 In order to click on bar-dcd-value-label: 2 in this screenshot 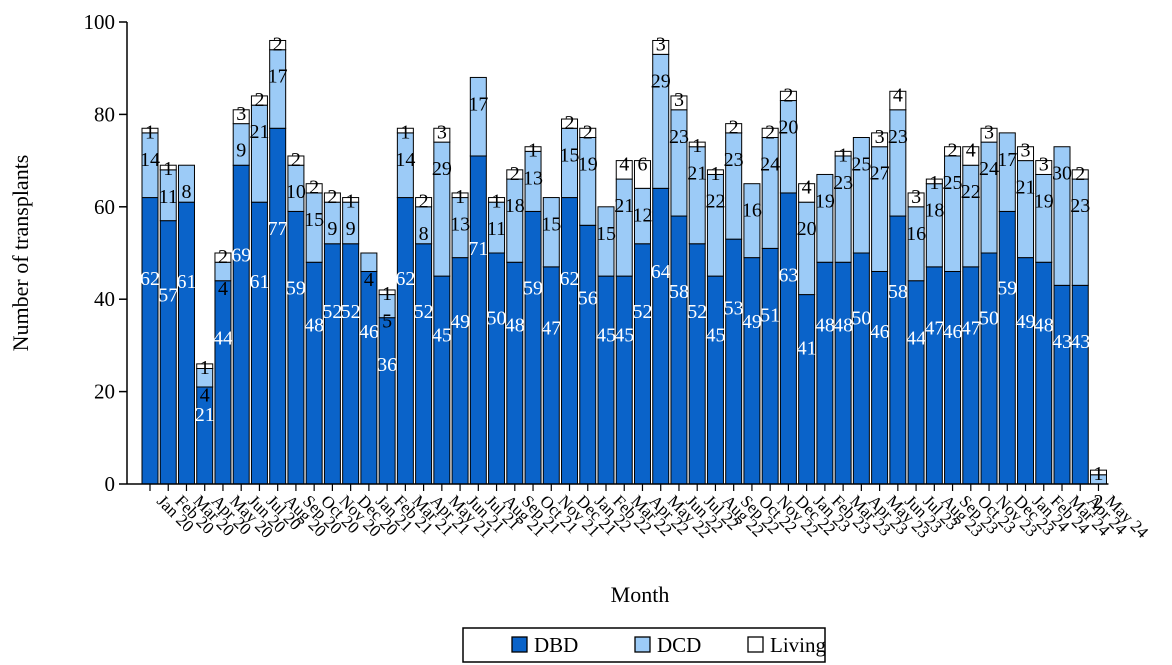, I will do `click(1098, 502)`.